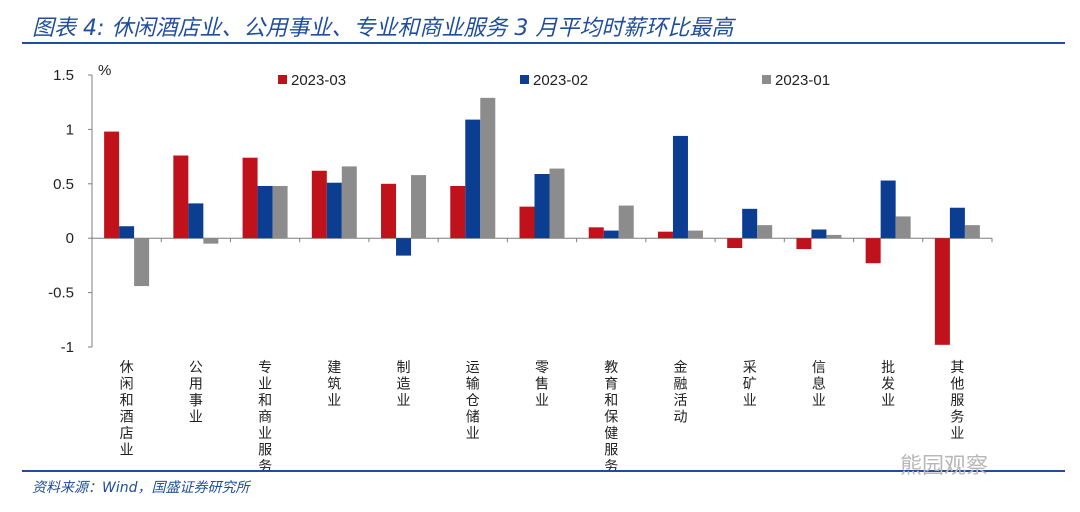 Image resolution: width=1080 pixels, height=512 pixels. What do you see at coordinates (819, 384) in the screenshot?
I see `x-category-label: 信息业` at bounding box center [819, 384].